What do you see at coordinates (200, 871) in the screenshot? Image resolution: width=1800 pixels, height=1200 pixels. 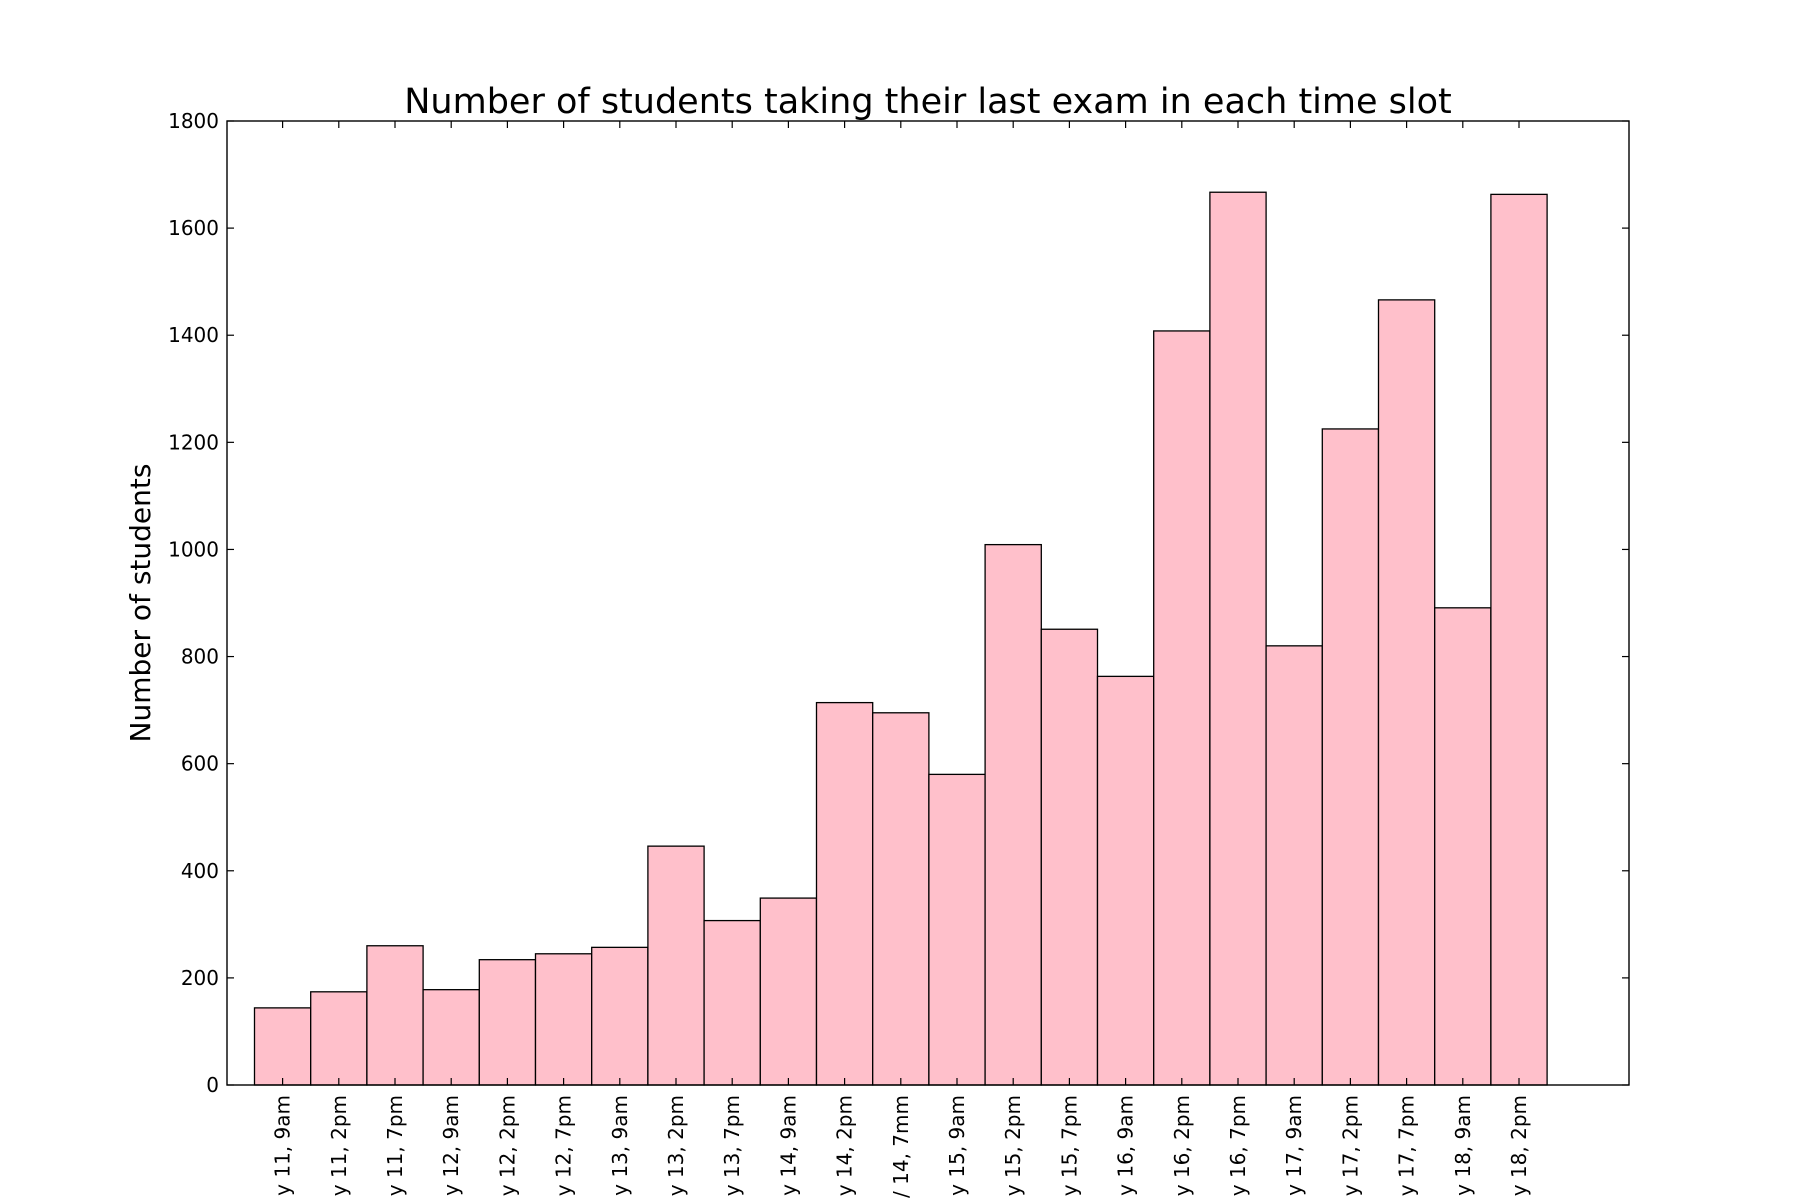 I see `y-tick-label-400: 400` at bounding box center [200, 871].